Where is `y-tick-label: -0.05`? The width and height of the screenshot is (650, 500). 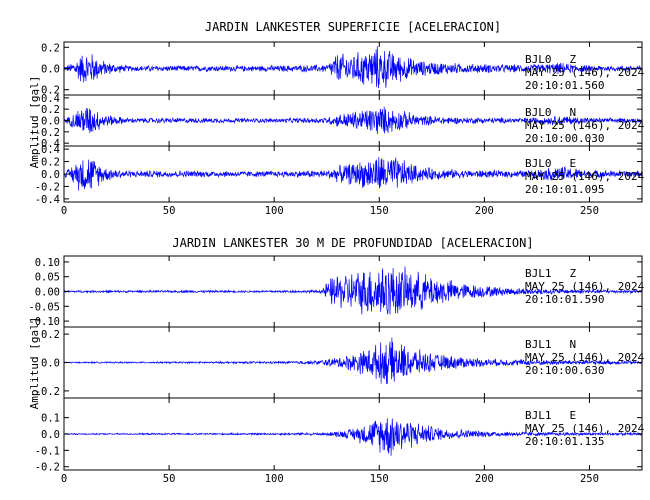
y-tick-label: -0.05 is located at coordinates (44, 307).